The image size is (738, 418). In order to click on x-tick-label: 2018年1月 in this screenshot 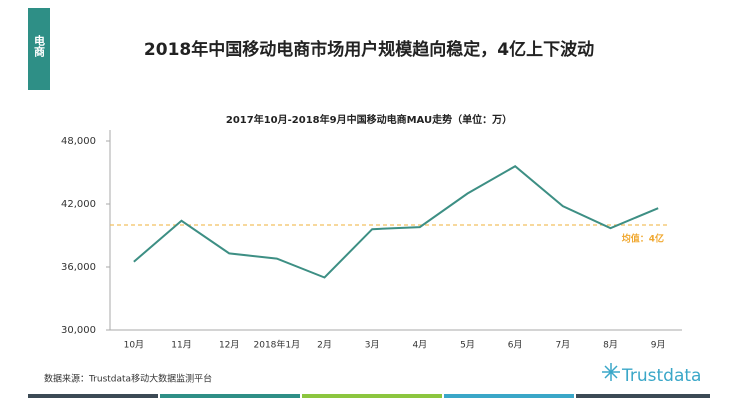, I will do `click(277, 345)`.